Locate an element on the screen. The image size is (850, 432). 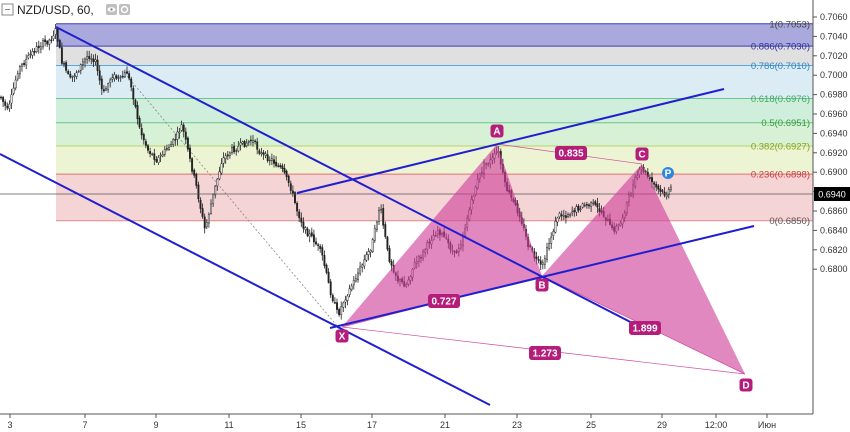
pattern-triangle-xab is located at coordinates (442, 235).